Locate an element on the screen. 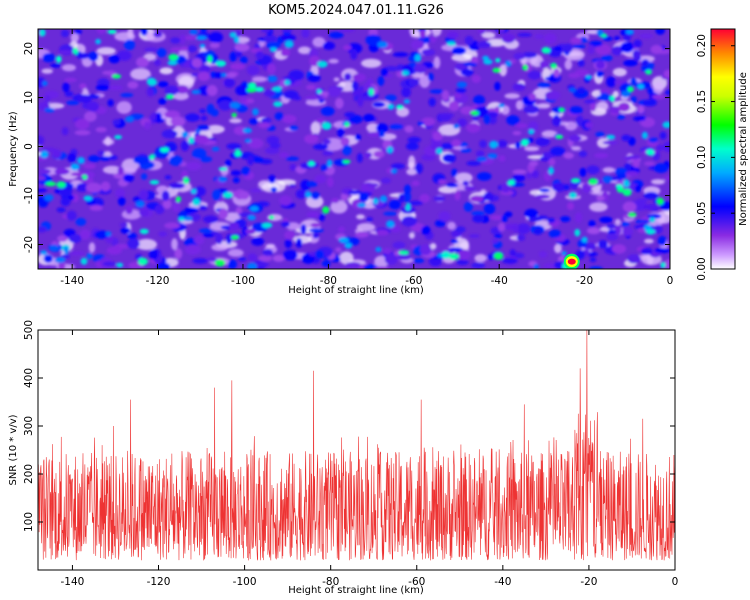 Image resolution: width=750 pixels, height=600 pixels. snr-y-label: SNR (10 * v/v) is located at coordinates (13, 449).